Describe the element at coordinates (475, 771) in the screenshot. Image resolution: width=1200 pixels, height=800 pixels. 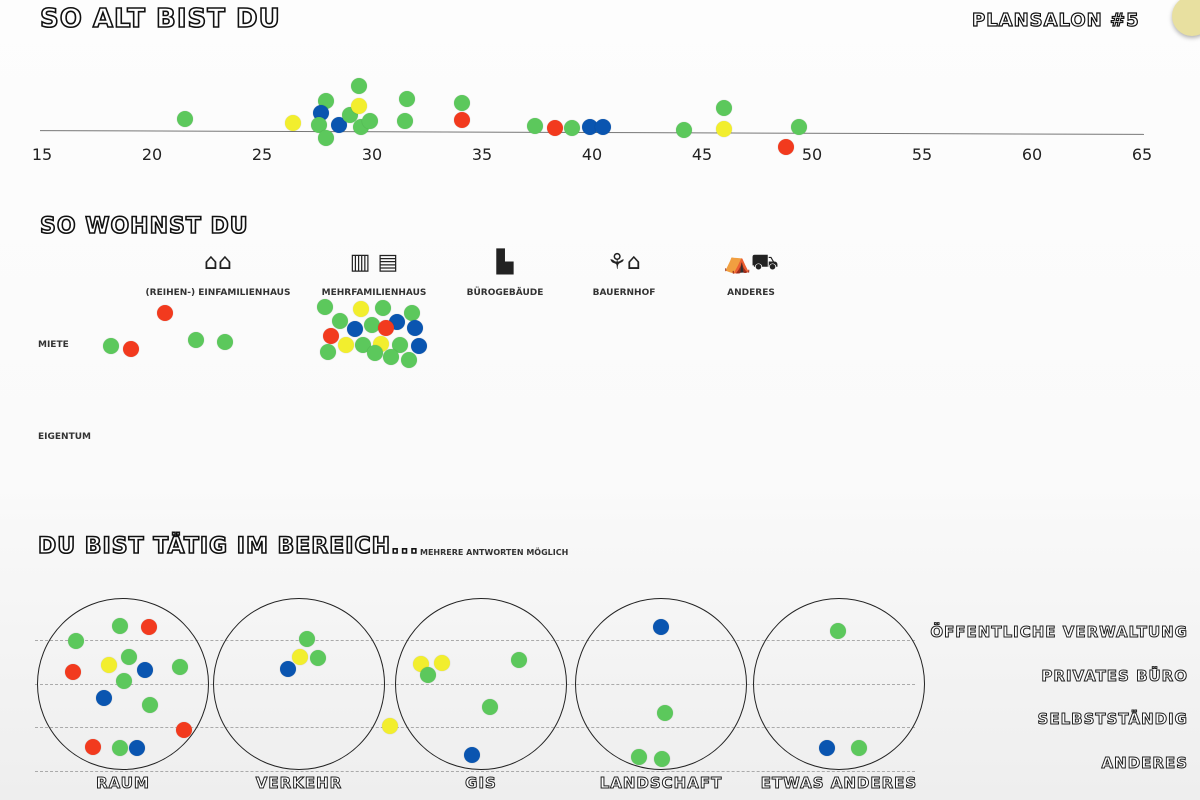
I see `row-guide-line` at that location.